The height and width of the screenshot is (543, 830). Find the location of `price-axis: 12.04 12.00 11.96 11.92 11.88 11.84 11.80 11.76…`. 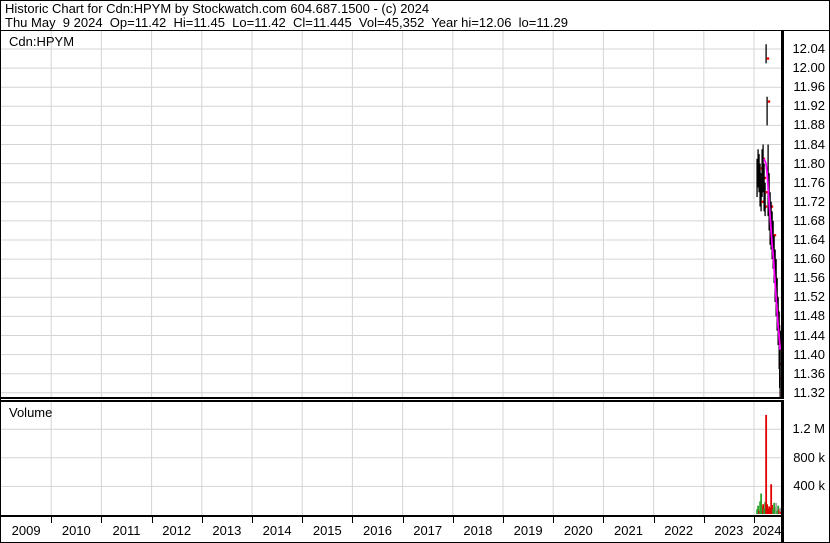

price-axis: 12.04 12.00 11.96 11.92 11.88 11.84 11.80 11.76… is located at coordinates (806, 215).